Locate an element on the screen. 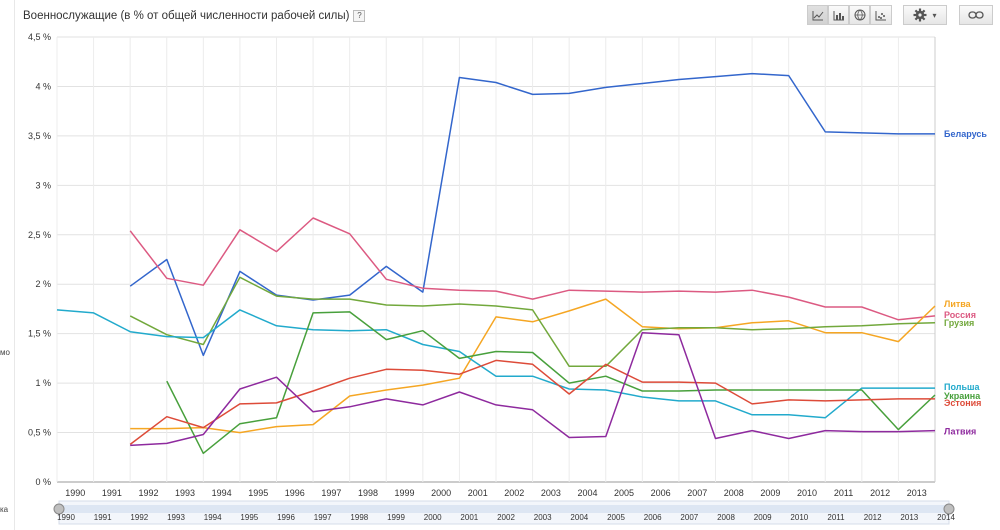  y-tick-label: 3 % is located at coordinates (43, 185).